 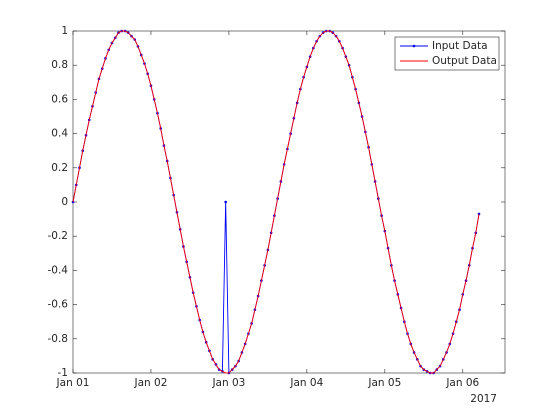 What do you see at coordinates (228, 383) in the screenshot?
I see `x-tick-label: Jan 03` at bounding box center [228, 383].